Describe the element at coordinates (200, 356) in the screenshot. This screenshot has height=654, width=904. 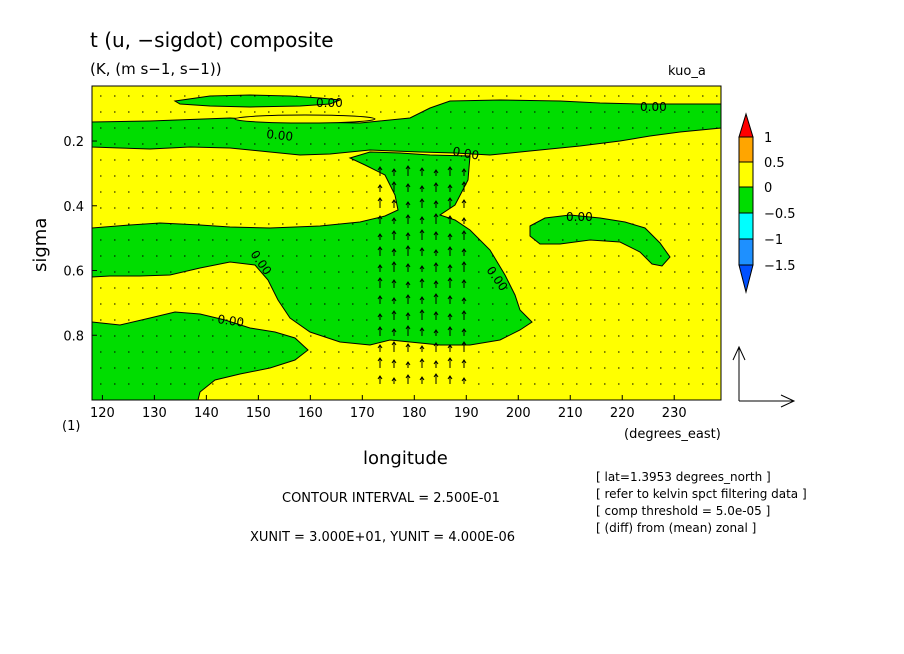
I see `negative-region-bottom-left` at that location.